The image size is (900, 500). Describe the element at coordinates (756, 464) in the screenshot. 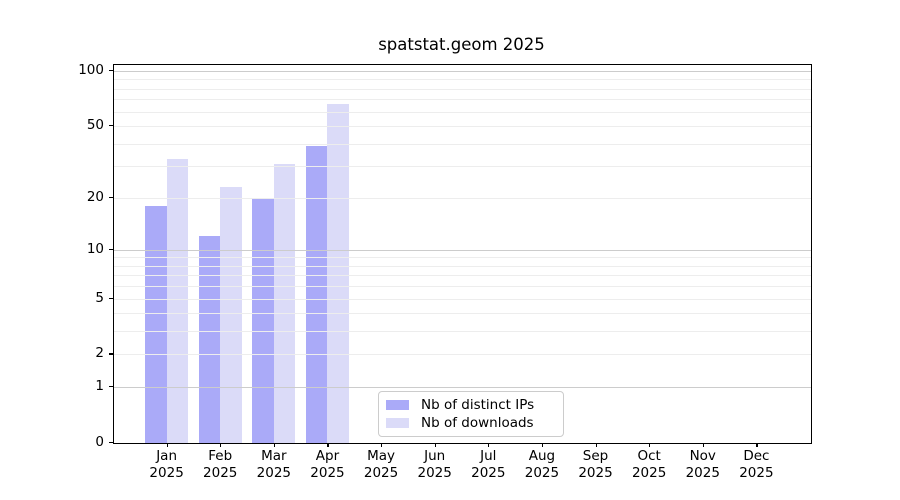

I see `x-tick-label: Dec 2025` at that location.